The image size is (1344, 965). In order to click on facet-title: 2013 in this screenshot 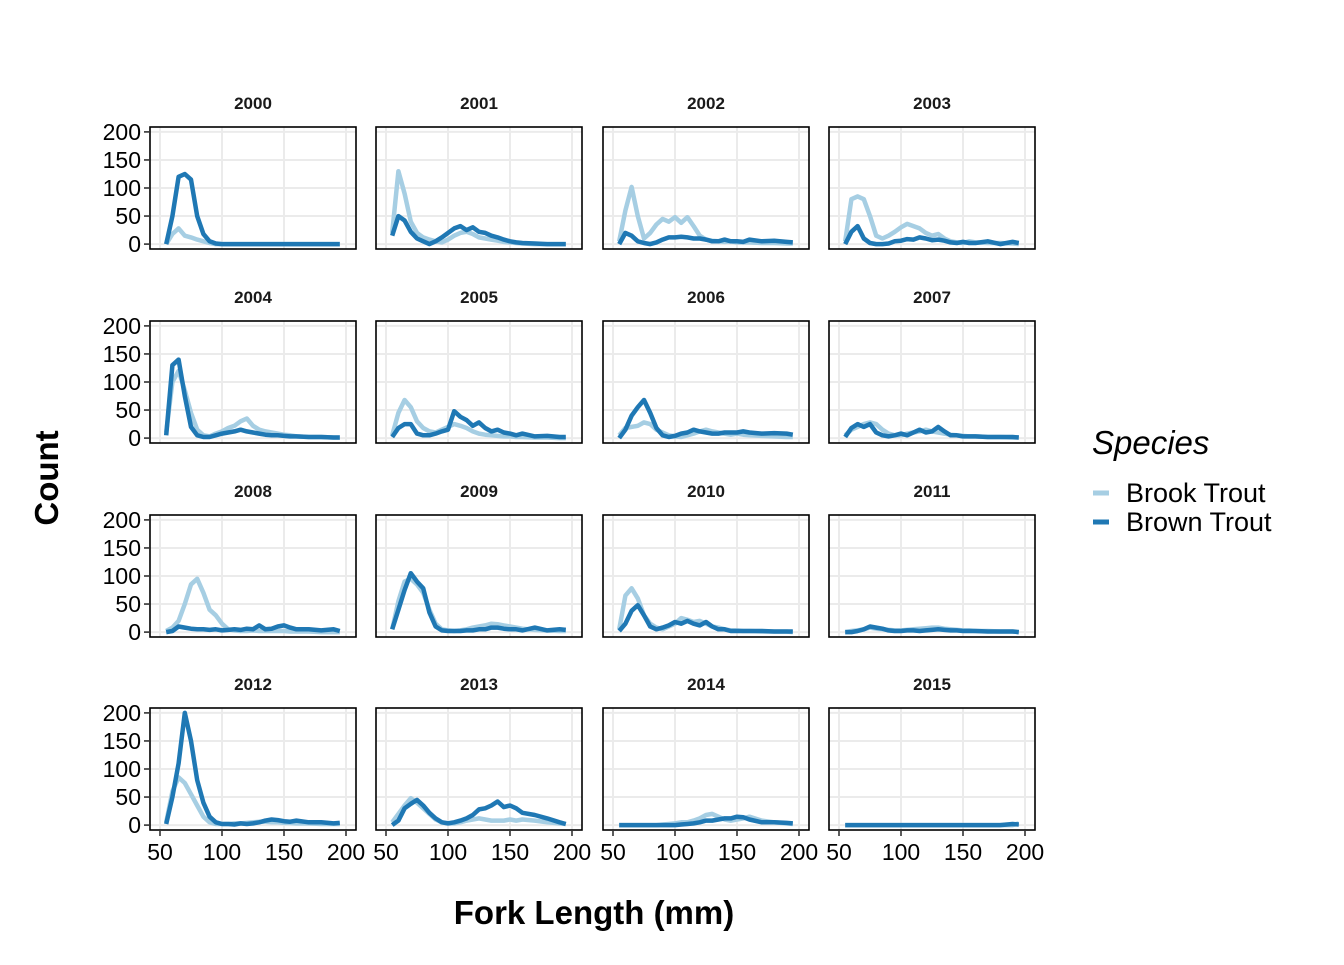, I will do `click(479, 684)`.